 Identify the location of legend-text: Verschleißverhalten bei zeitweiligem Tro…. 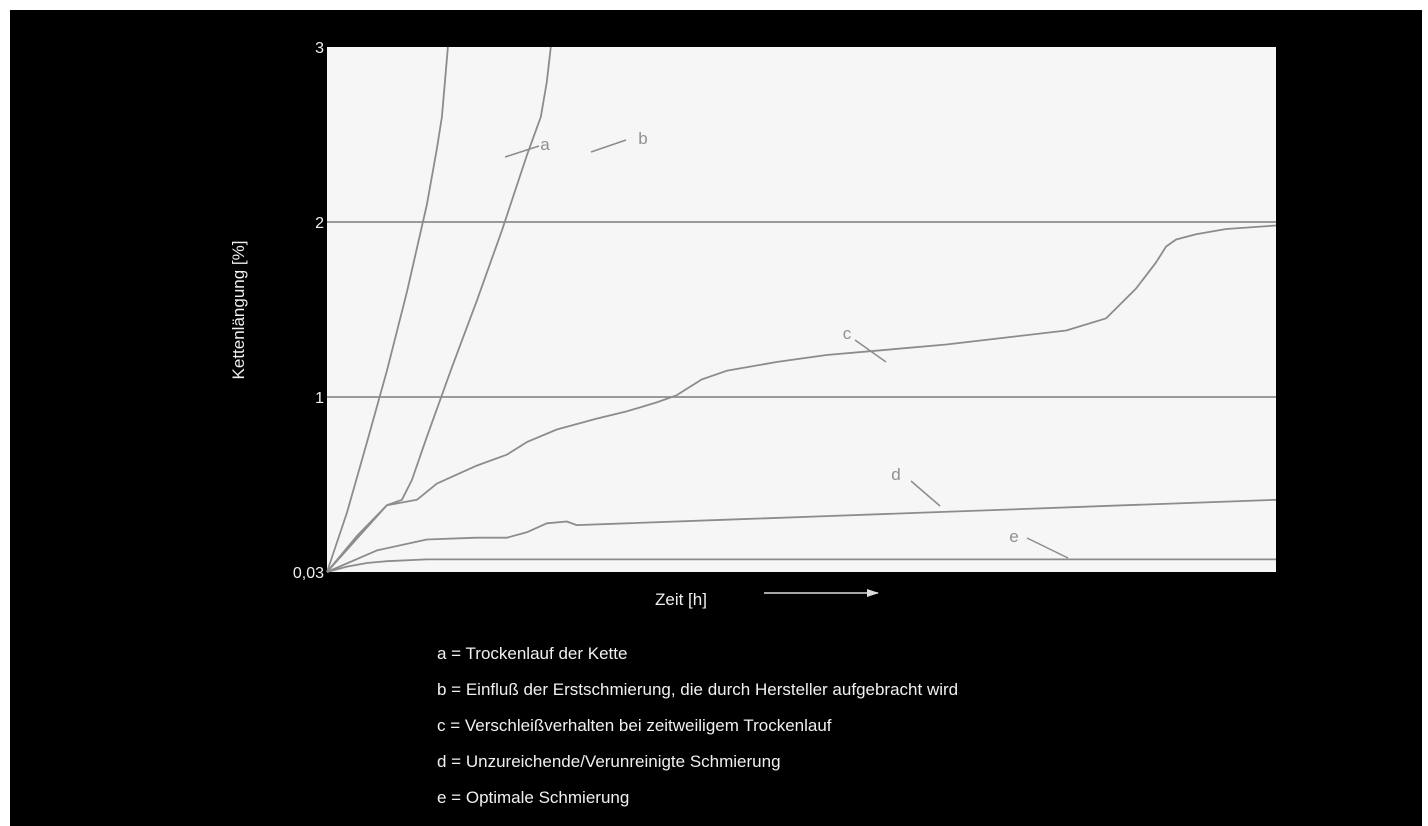
(648, 725).